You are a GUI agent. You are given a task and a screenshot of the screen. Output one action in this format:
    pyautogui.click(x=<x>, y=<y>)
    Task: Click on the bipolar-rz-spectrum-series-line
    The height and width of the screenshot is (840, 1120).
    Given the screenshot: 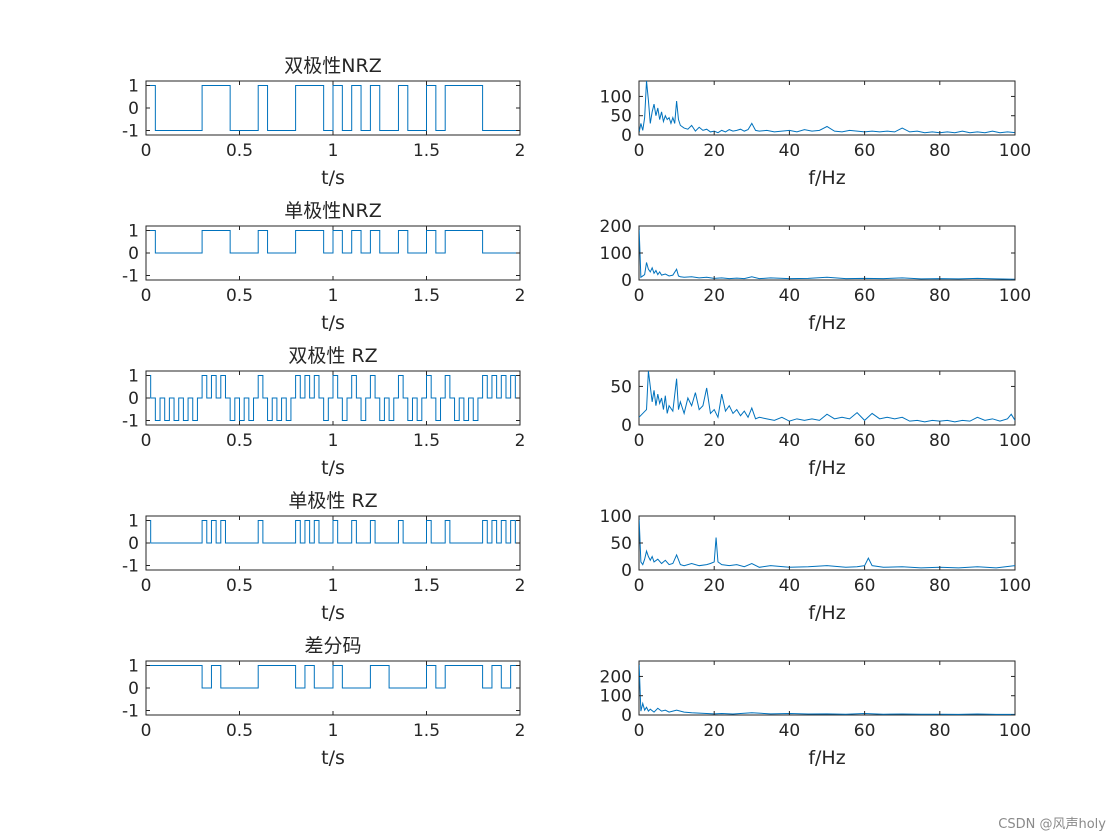 What is the action you would take?
    pyautogui.click(x=827, y=397)
    